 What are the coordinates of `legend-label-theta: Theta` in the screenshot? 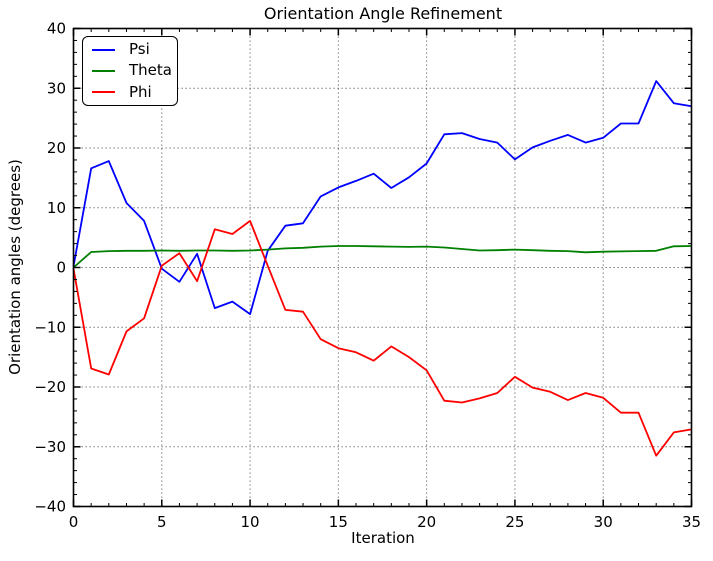 It's located at (150, 70).